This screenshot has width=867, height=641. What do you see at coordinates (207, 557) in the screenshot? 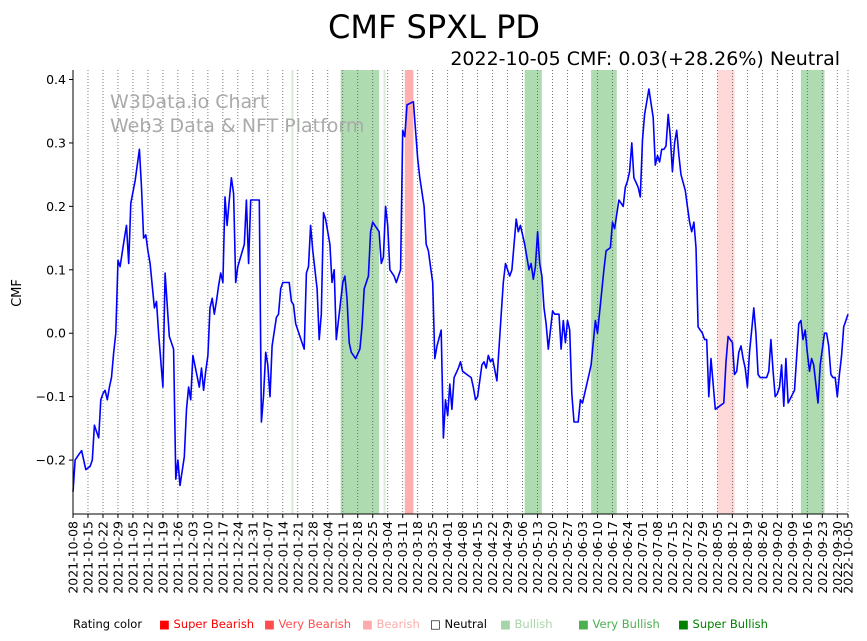
I see `x-tick-label: 2021-12-10` at bounding box center [207, 557].